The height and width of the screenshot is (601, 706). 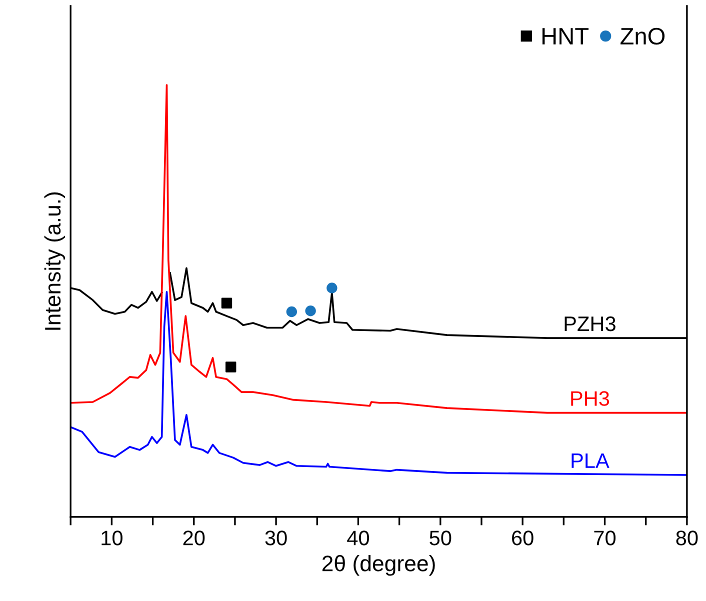 What do you see at coordinates (441, 538) in the screenshot?
I see `x-tick-label: 50` at bounding box center [441, 538].